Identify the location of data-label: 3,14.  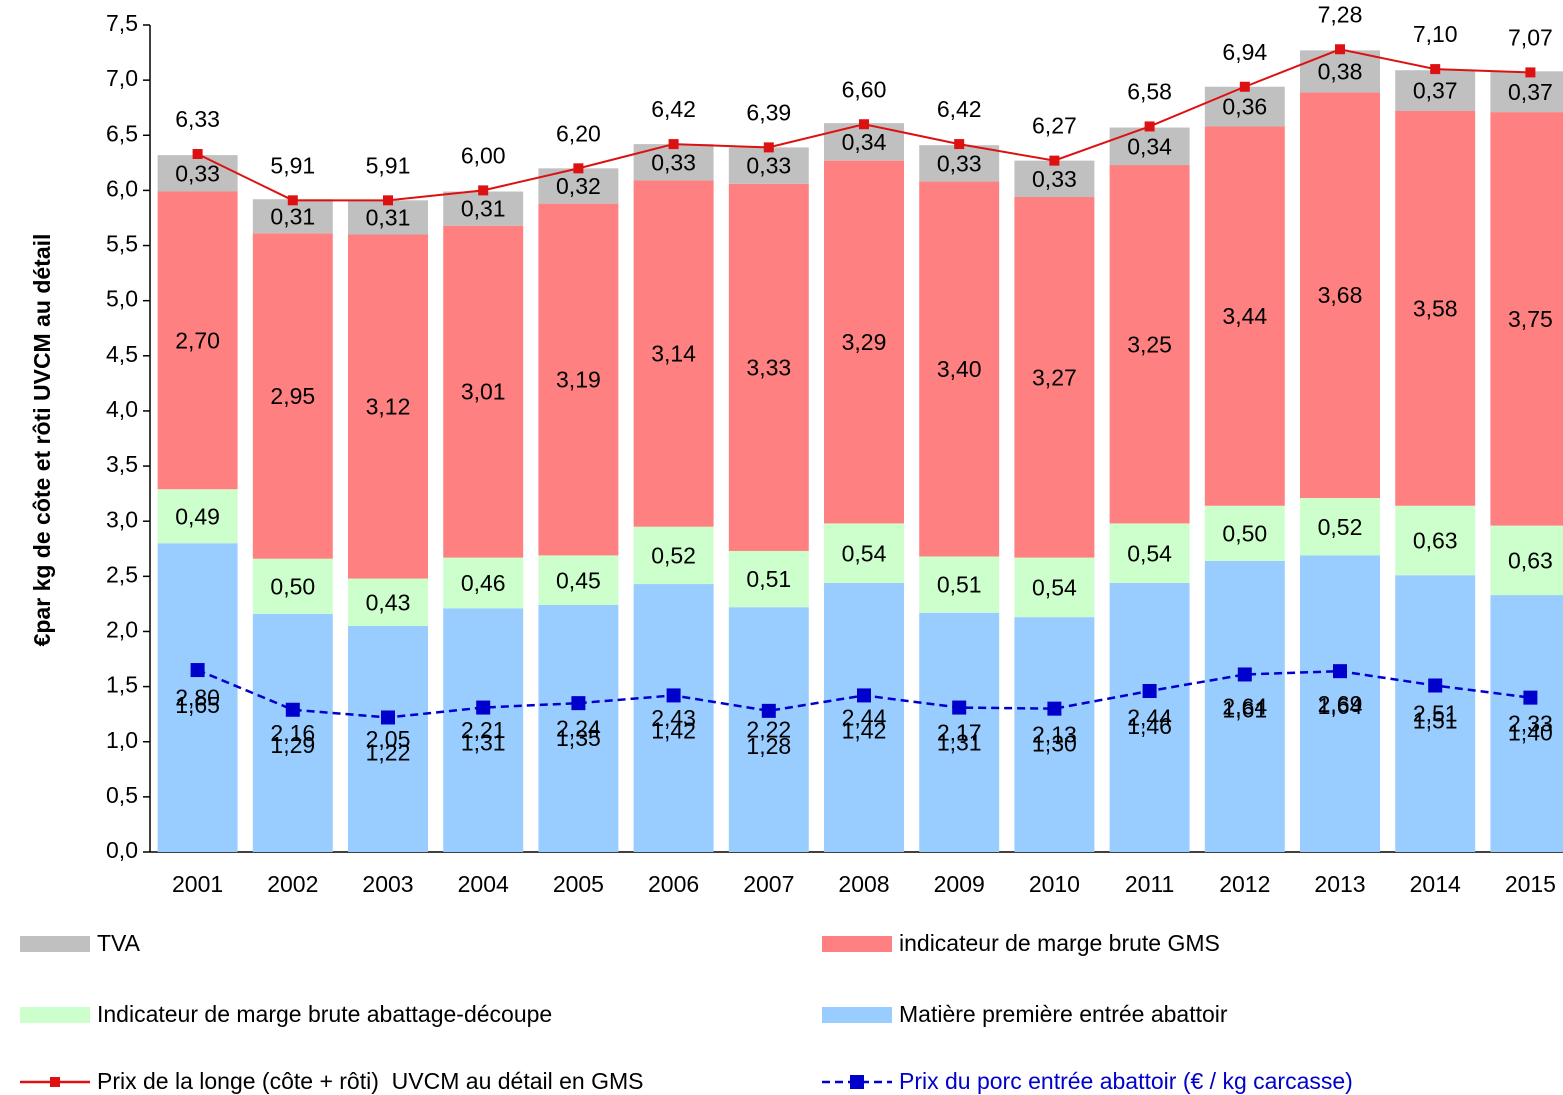
(673, 354).